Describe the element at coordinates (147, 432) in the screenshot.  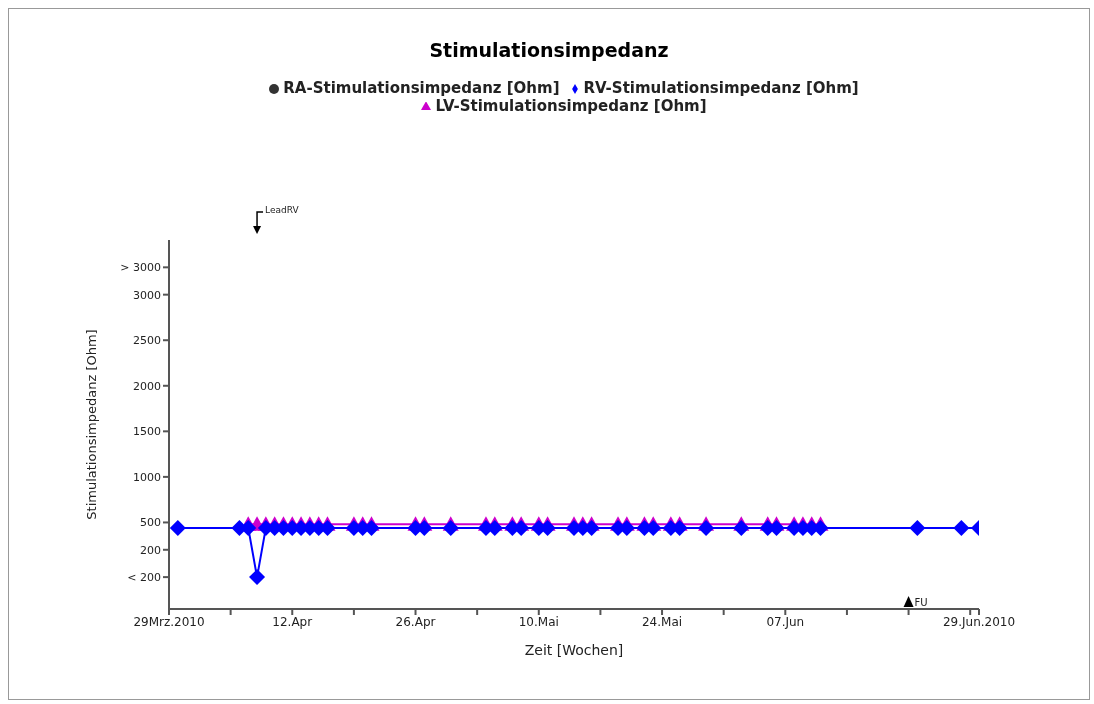
I see `y-tick-label: 1500` at that location.